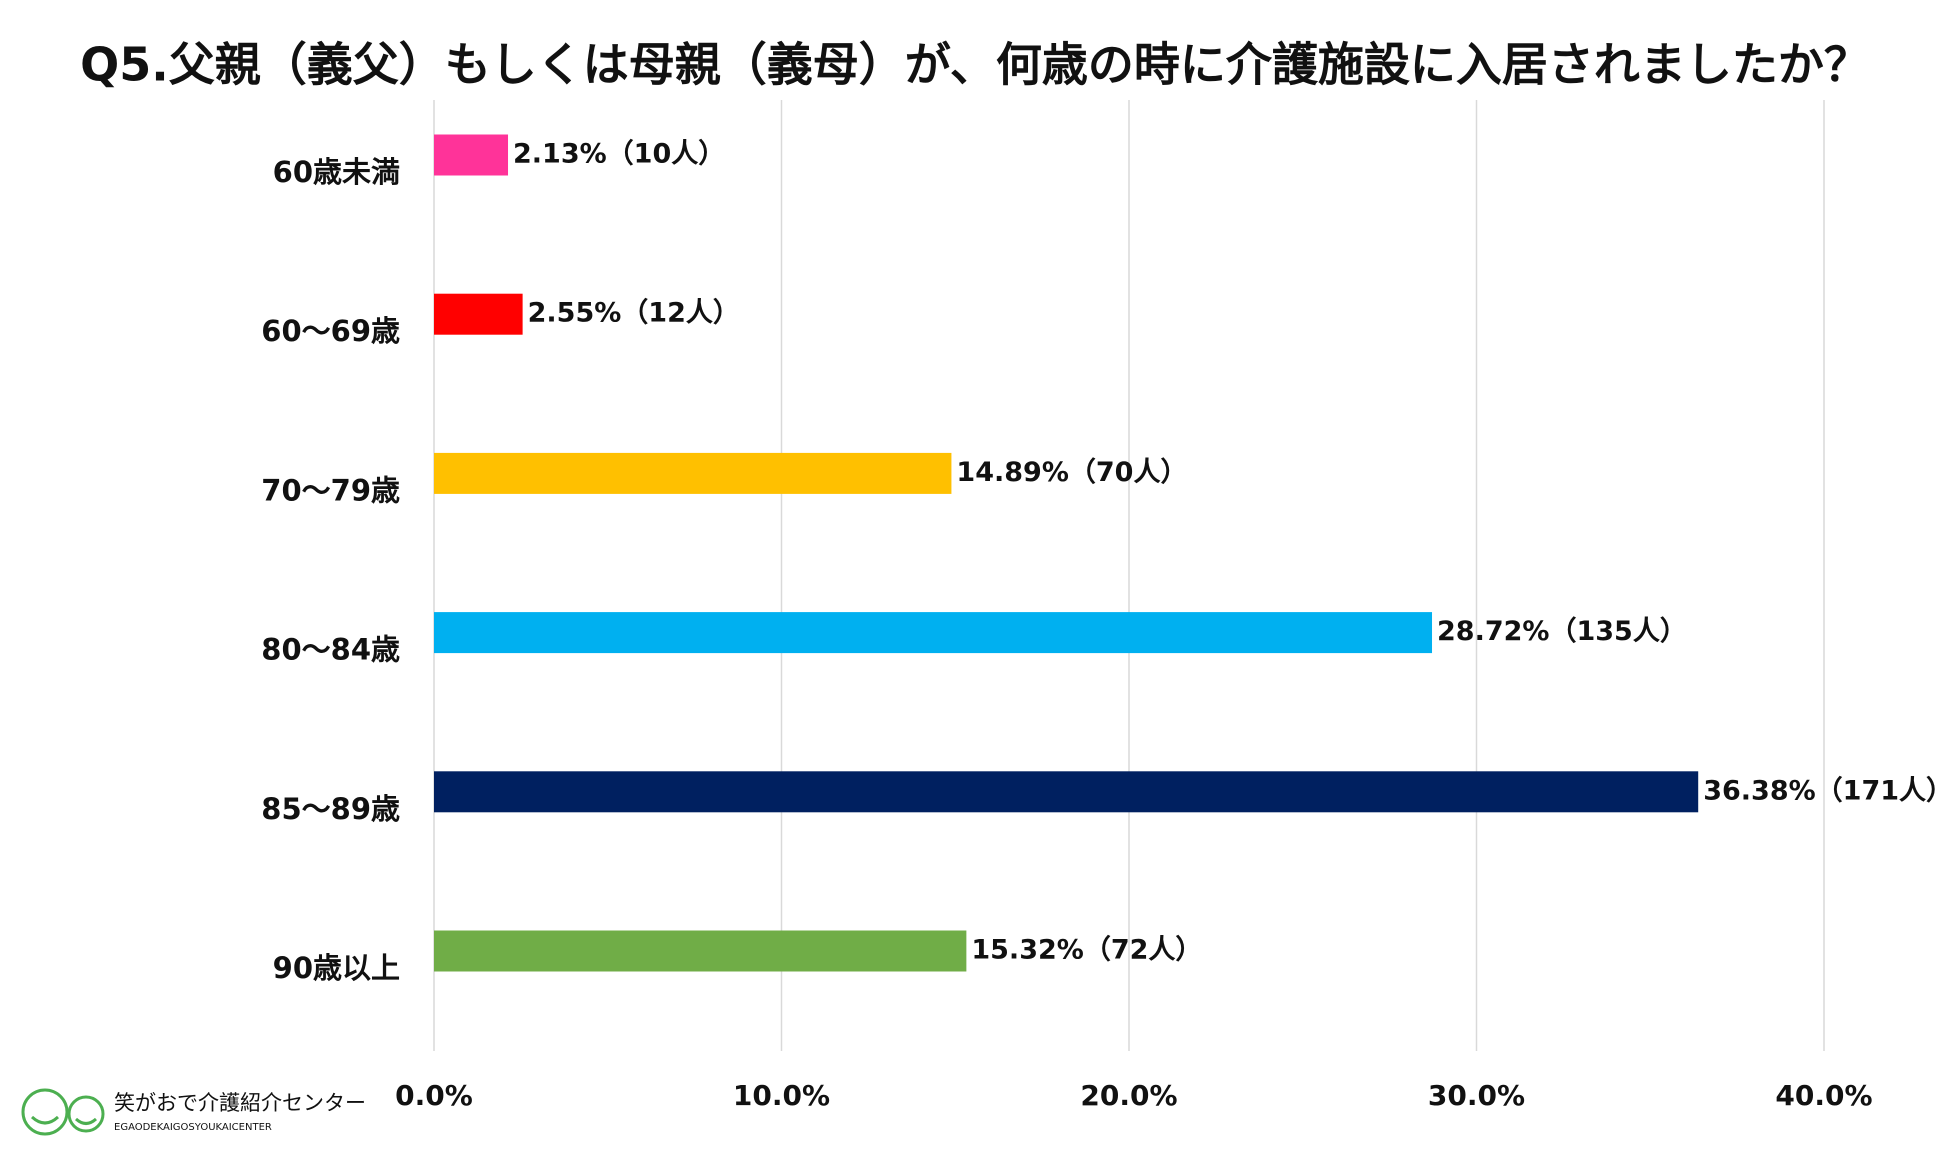  What do you see at coordinates (330, 490) in the screenshot?
I see `y-tick-label: 70〜79歳` at bounding box center [330, 490].